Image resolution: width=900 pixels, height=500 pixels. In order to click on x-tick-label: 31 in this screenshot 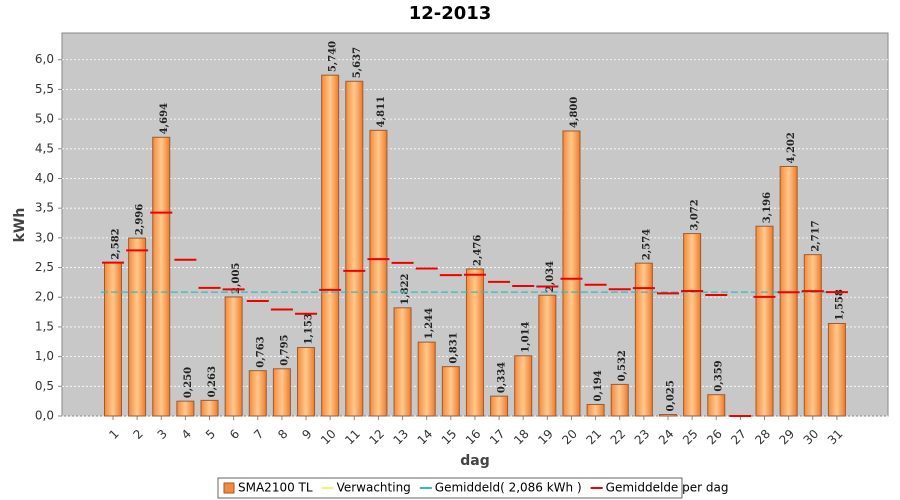, I will do `click(835, 437)`.